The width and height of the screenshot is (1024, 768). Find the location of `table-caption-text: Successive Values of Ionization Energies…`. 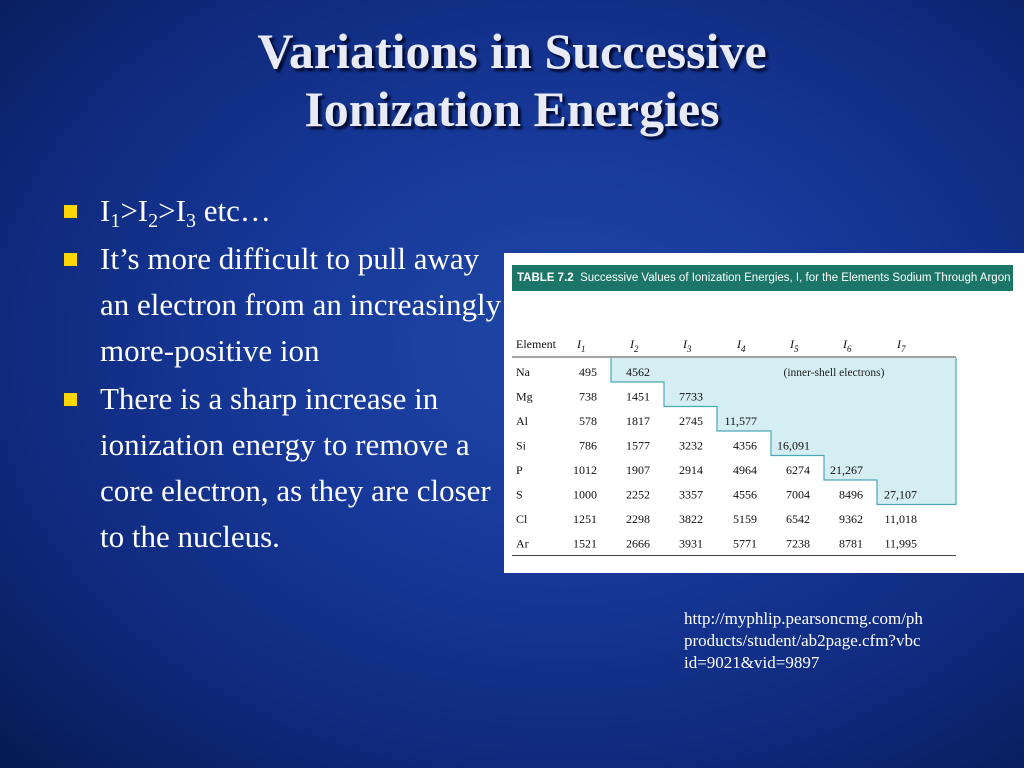

table-caption-text: Successive Values of Ionization Energies… is located at coordinates (802, 278).